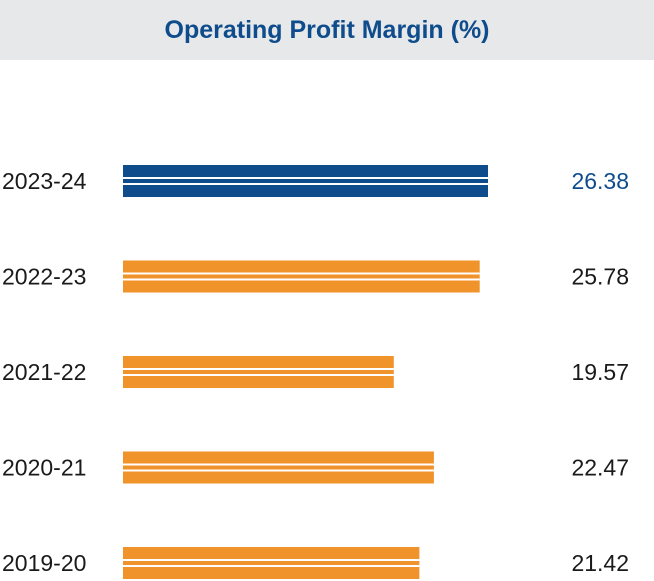  I want to click on bar-row: 2021-22 19.57, so click(315, 372).